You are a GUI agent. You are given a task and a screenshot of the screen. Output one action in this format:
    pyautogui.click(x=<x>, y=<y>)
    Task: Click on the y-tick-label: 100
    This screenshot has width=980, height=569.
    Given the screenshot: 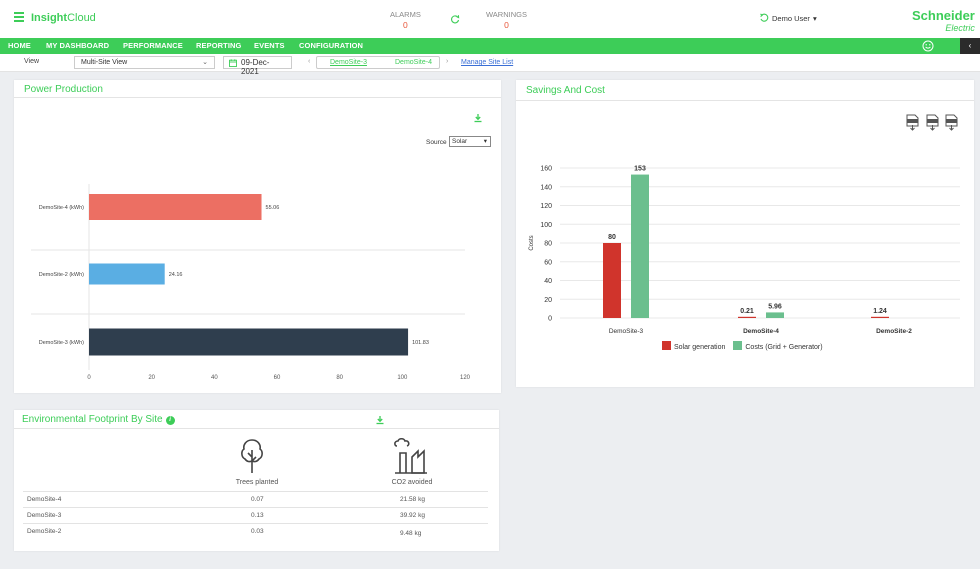 What is the action you would take?
    pyautogui.click(x=546, y=225)
    